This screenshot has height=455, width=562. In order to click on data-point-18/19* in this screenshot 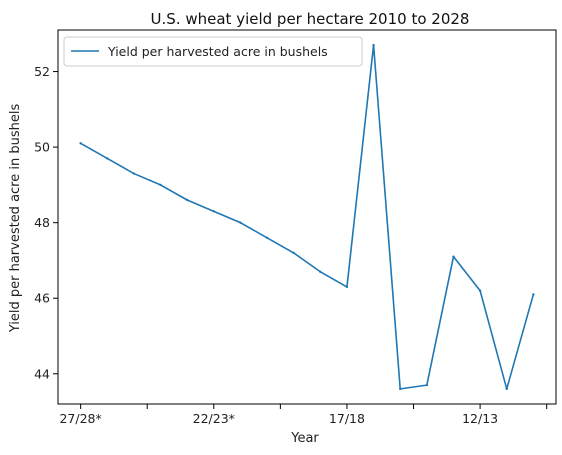, I will do `click(320, 271)`.